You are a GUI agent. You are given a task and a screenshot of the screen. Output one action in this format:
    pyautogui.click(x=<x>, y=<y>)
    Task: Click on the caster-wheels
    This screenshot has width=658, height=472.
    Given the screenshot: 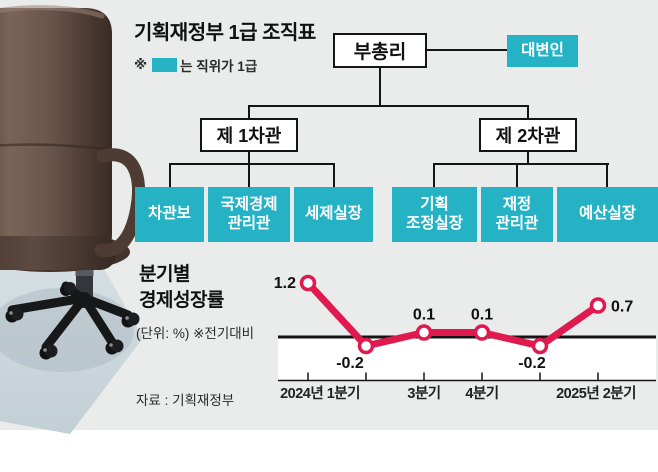 What is the action you would take?
    pyautogui.click(x=72, y=321)
    